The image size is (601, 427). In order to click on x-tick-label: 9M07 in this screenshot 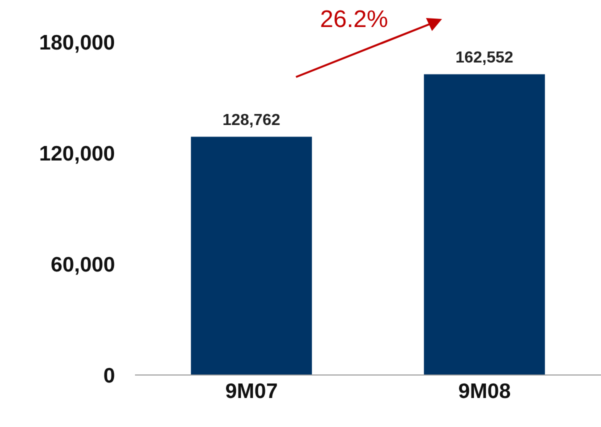, I will do `click(251, 391)`.